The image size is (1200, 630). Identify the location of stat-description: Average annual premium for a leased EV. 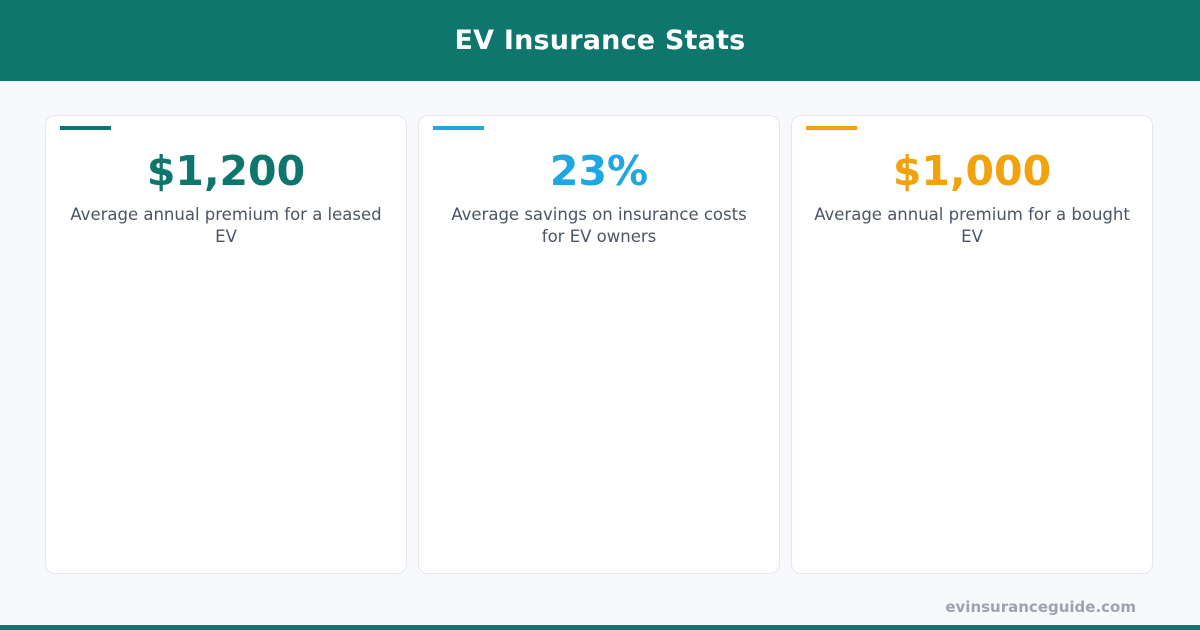
(226, 225).